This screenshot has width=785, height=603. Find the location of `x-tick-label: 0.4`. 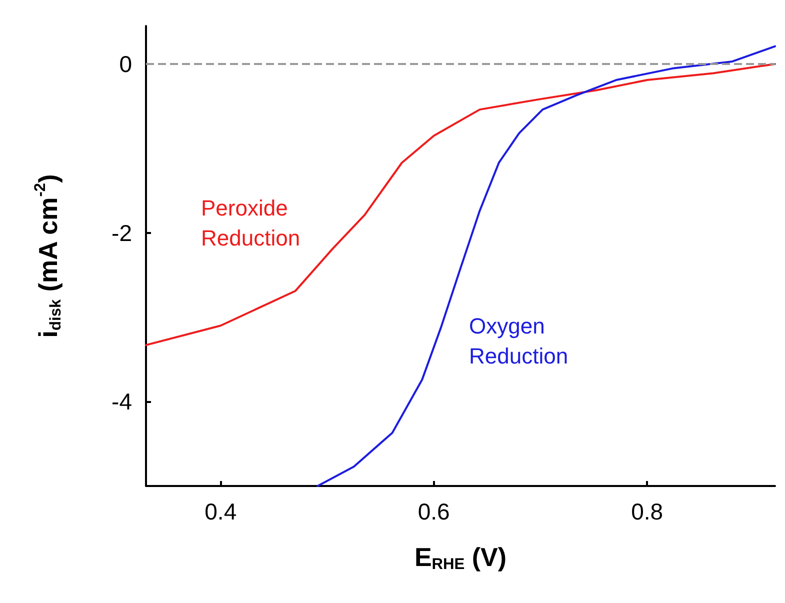

x-tick-label: 0.4 is located at coordinates (220, 511).